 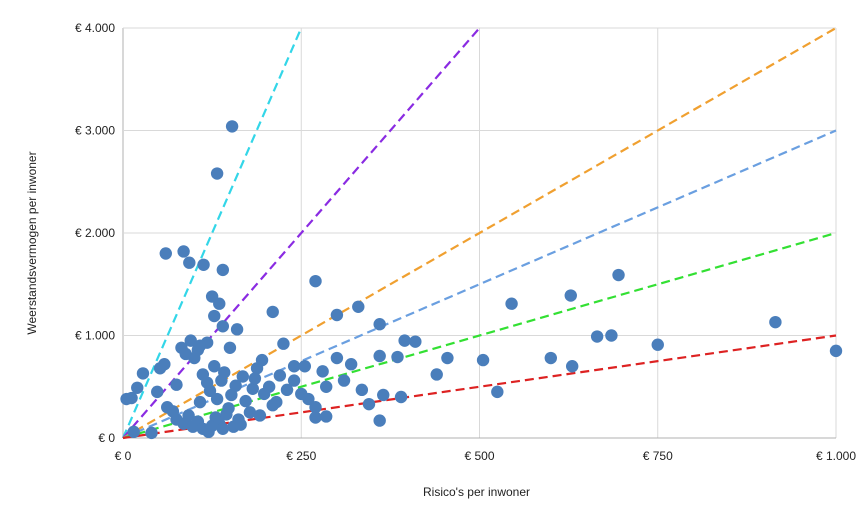 I want to click on y-tick-label: € 2.000, so click(x=95, y=233).